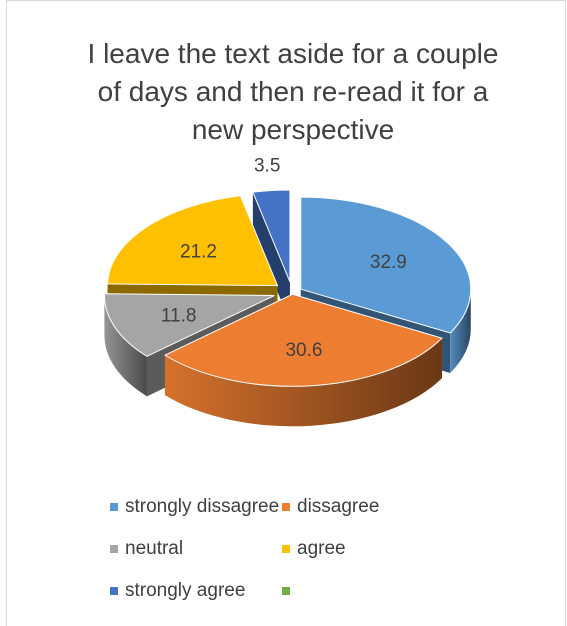 This screenshot has height=626, width=567. What do you see at coordinates (338, 506) in the screenshot?
I see `legend-label: dissagree` at bounding box center [338, 506].